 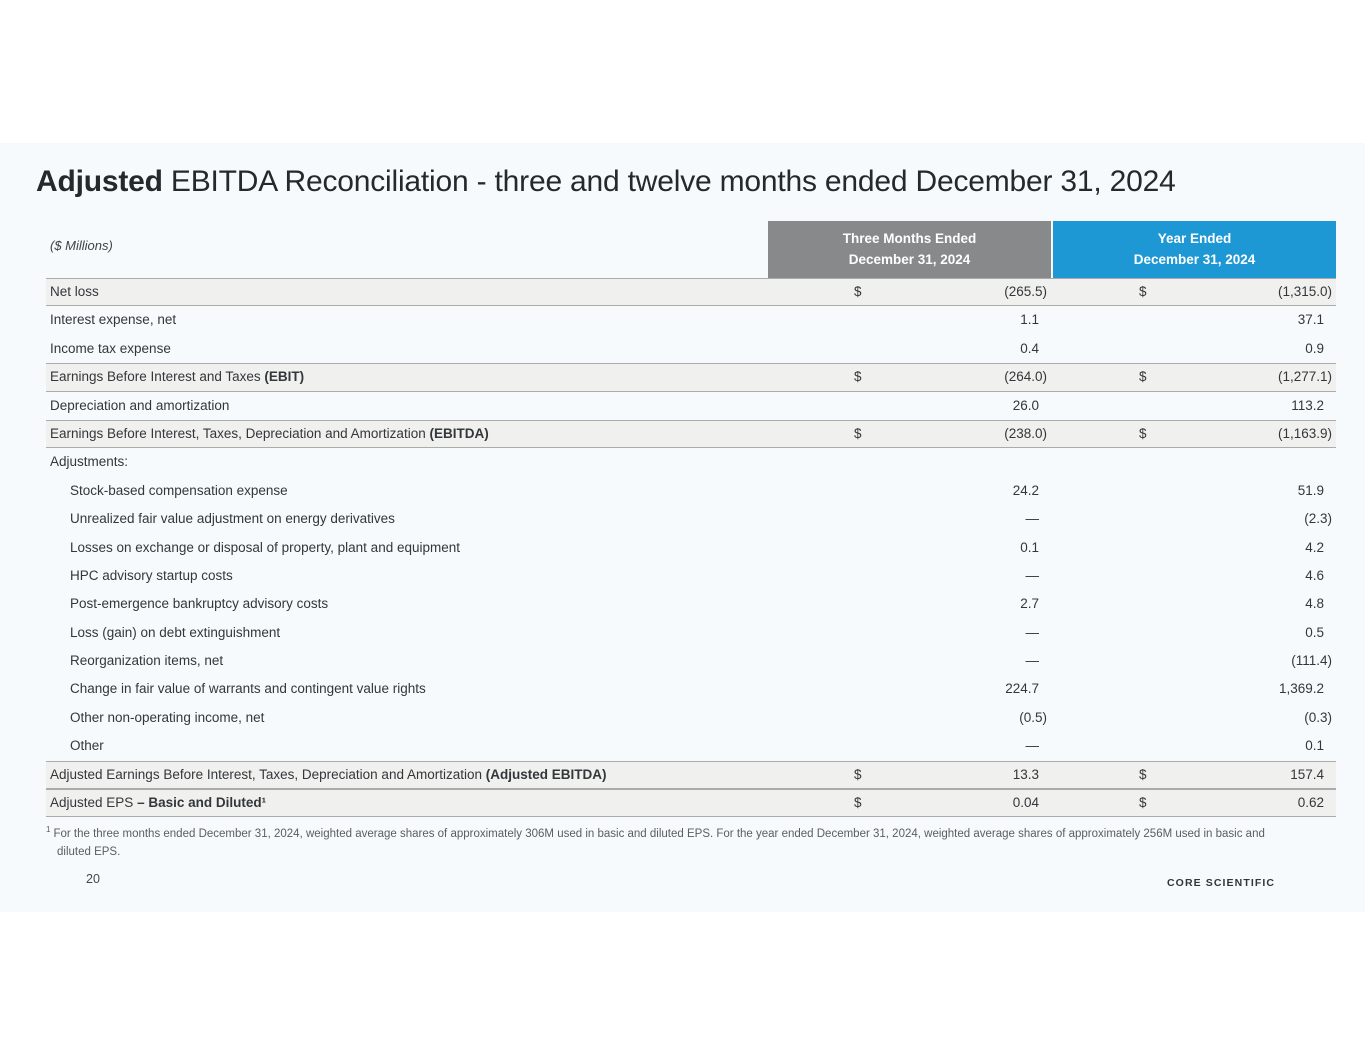 What do you see at coordinates (284, 377) in the screenshot?
I see `row-label-bold: (EBIT)` at bounding box center [284, 377].